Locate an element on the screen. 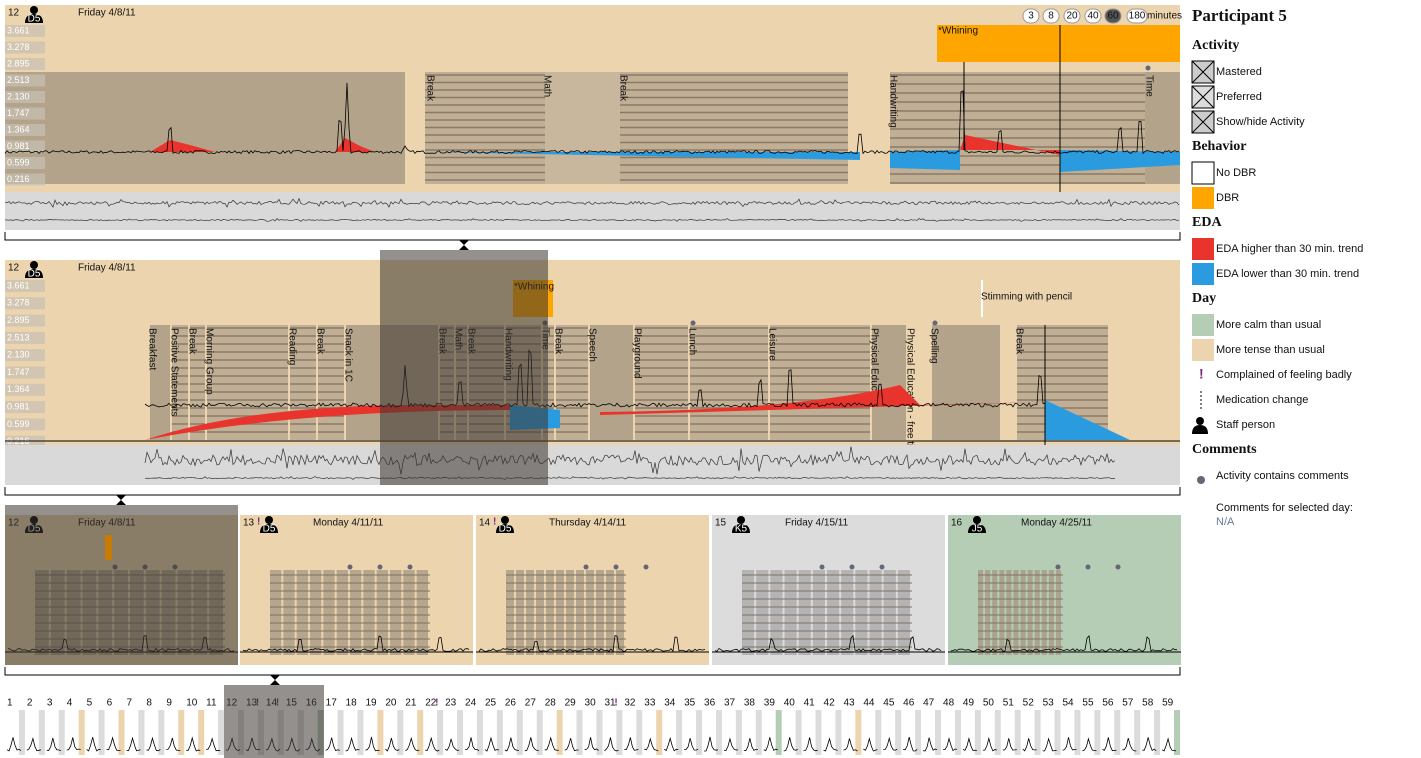 The width and height of the screenshot is (1421, 758). timeline-day-number: 36 is located at coordinates (710, 703).